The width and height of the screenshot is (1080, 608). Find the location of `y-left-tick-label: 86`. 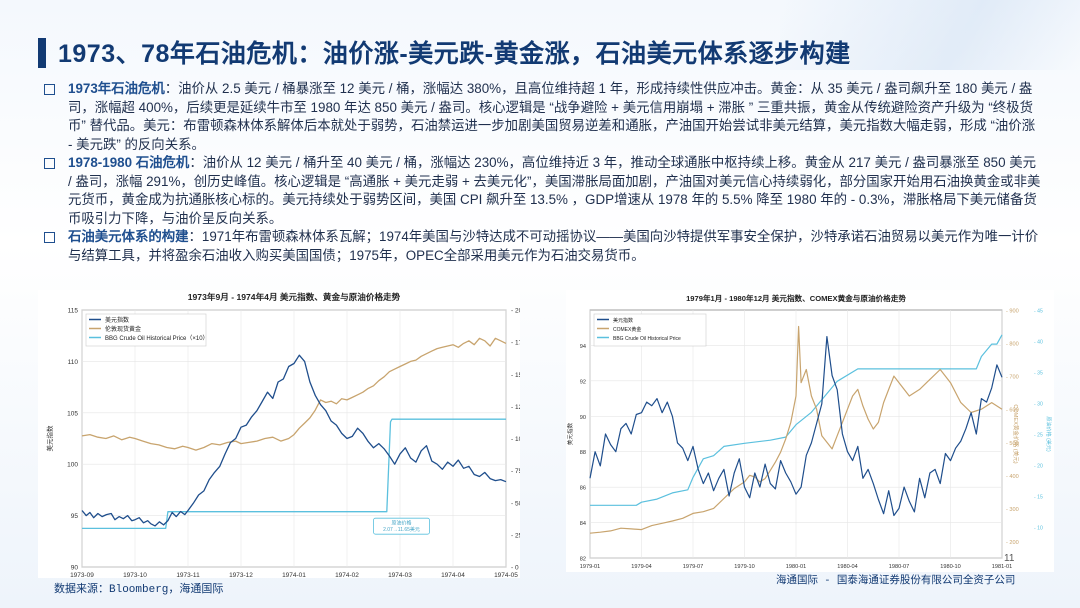

y-left-tick-label: 86 is located at coordinates (583, 489).